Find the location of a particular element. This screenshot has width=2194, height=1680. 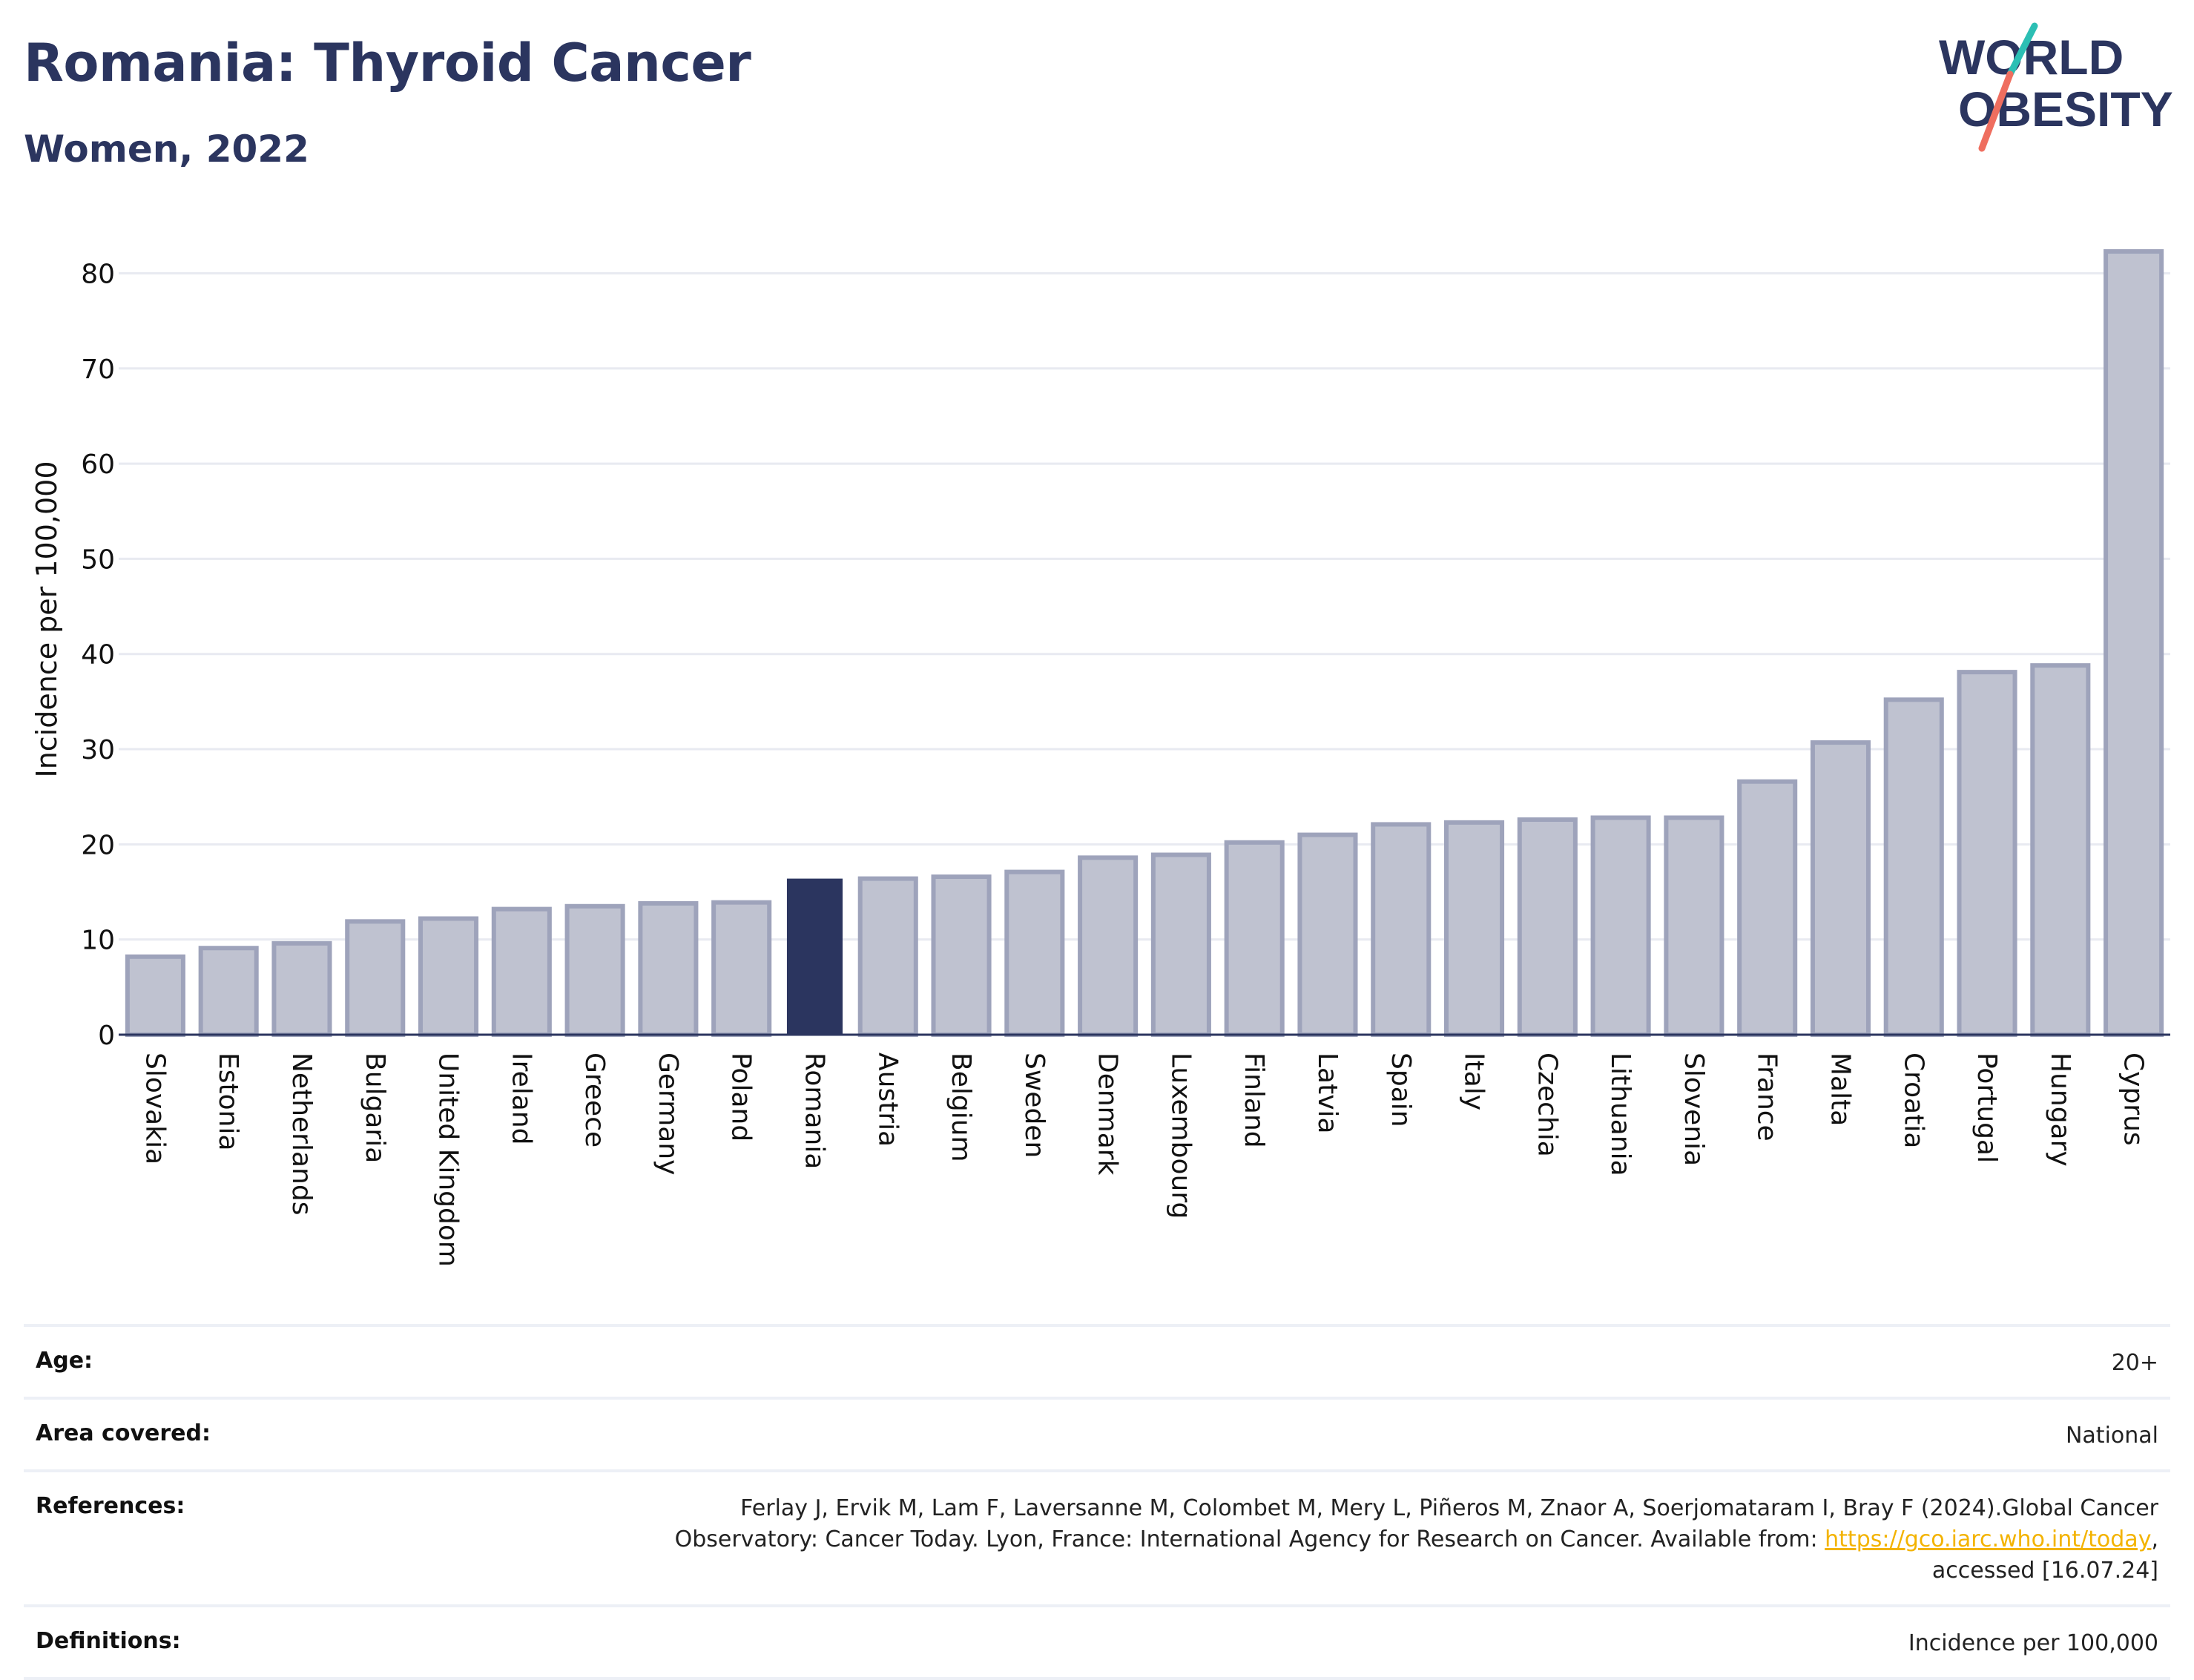

x-tick-label-spain: Spain is located at coordinates (1401, 1090).